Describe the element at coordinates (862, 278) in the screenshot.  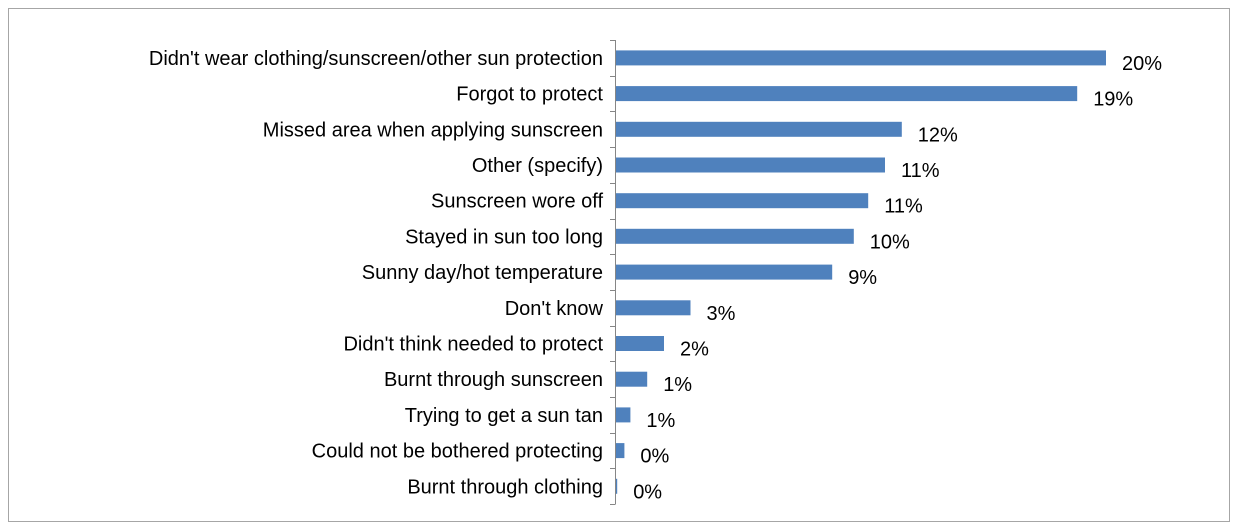
I see `data-label: 9%` at that location.